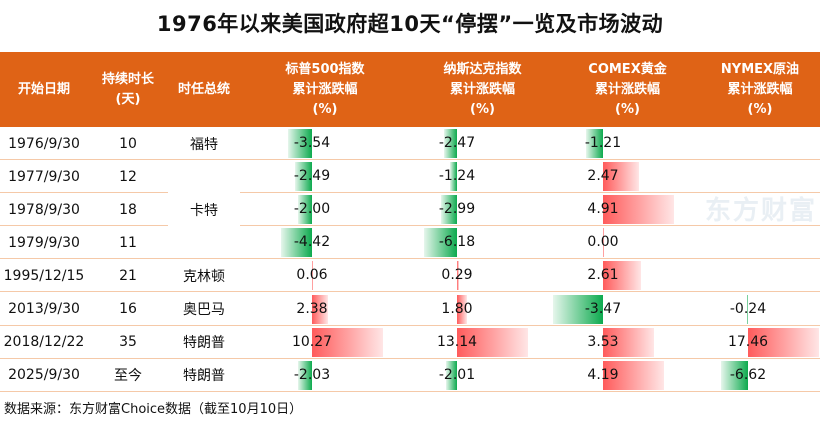 The image size is (820, 422). I want to click on table-row: 2013/9/30 16 奥巴马 2.38 1.80 -3.47 -0.24, so click(410, 309).